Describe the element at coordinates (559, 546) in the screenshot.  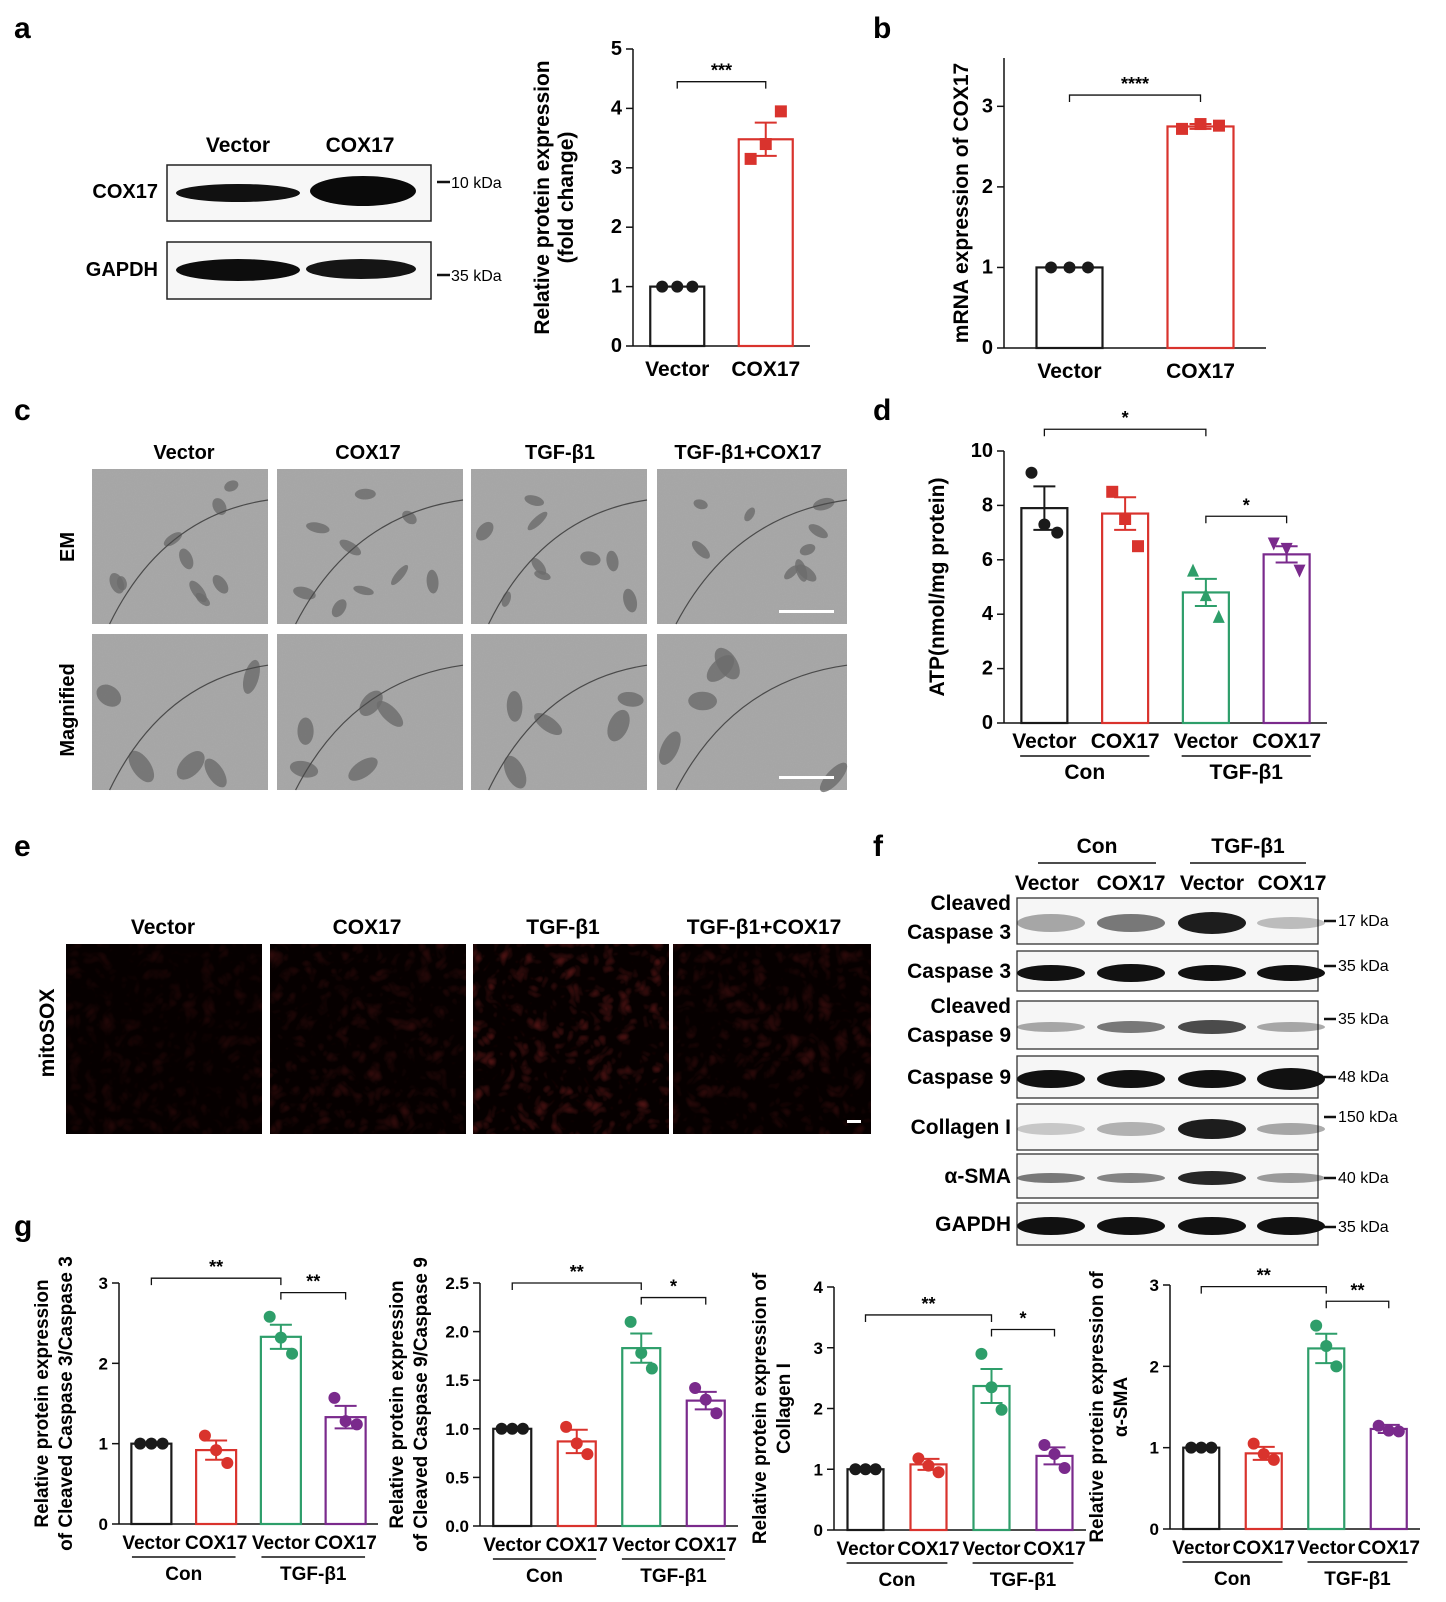
I see `em-texture` at that location.